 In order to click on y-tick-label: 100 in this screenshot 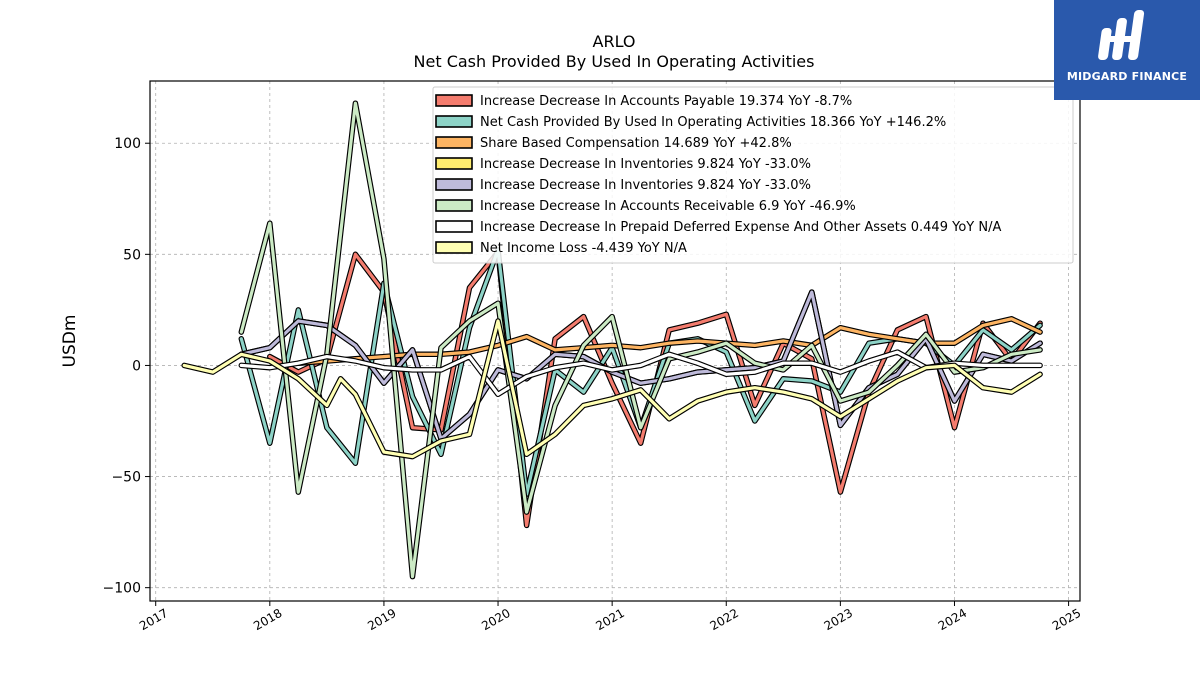, I will do `click(127, 144)`.